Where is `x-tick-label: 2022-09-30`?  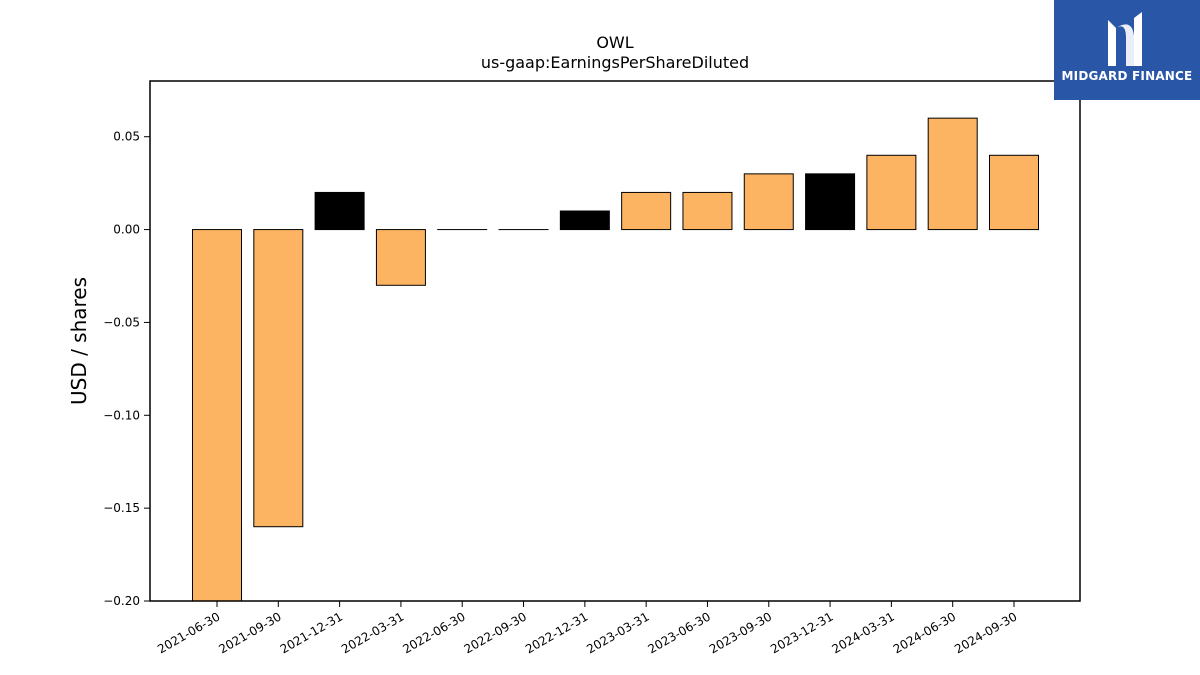 x-tick-label: 2022-09-30 is located at coordinates (495, 632).